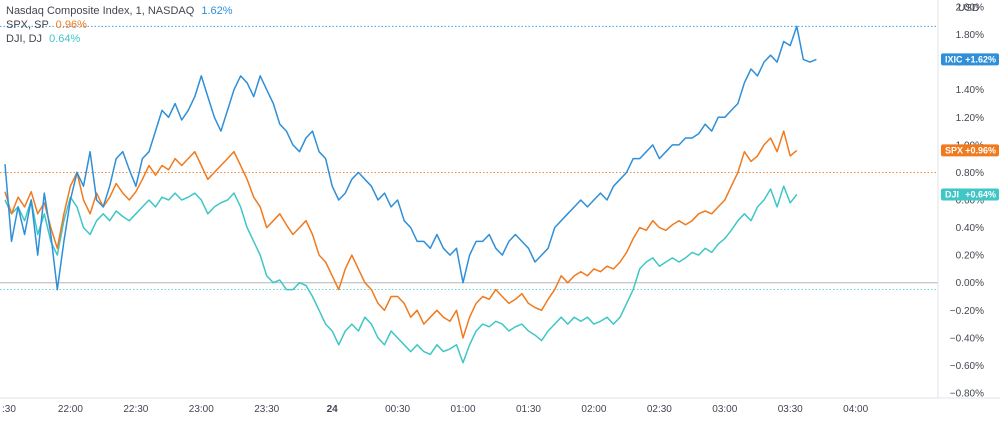 The height and width of the screenshot is (422, 1000). What do you see at coordinates (100, 11) in the screenshot?
I see `legend-label-ixic: Nasdaq Composite Index, 1, NASDAQ` at bounding box center [100, 11].